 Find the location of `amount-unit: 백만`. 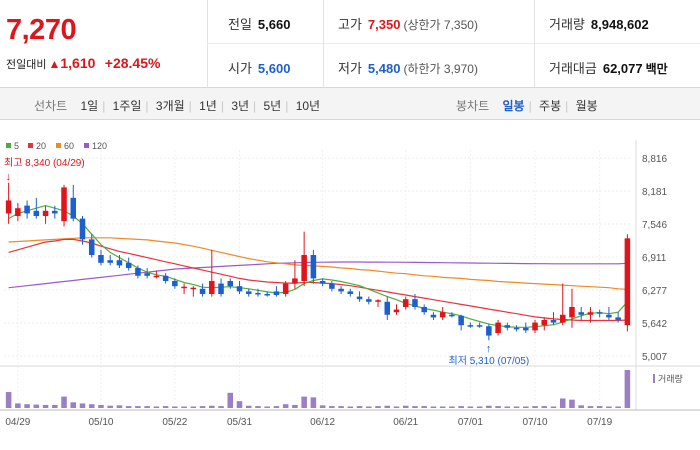

amount-unit: 백만 is located at coordinates (656, 69).